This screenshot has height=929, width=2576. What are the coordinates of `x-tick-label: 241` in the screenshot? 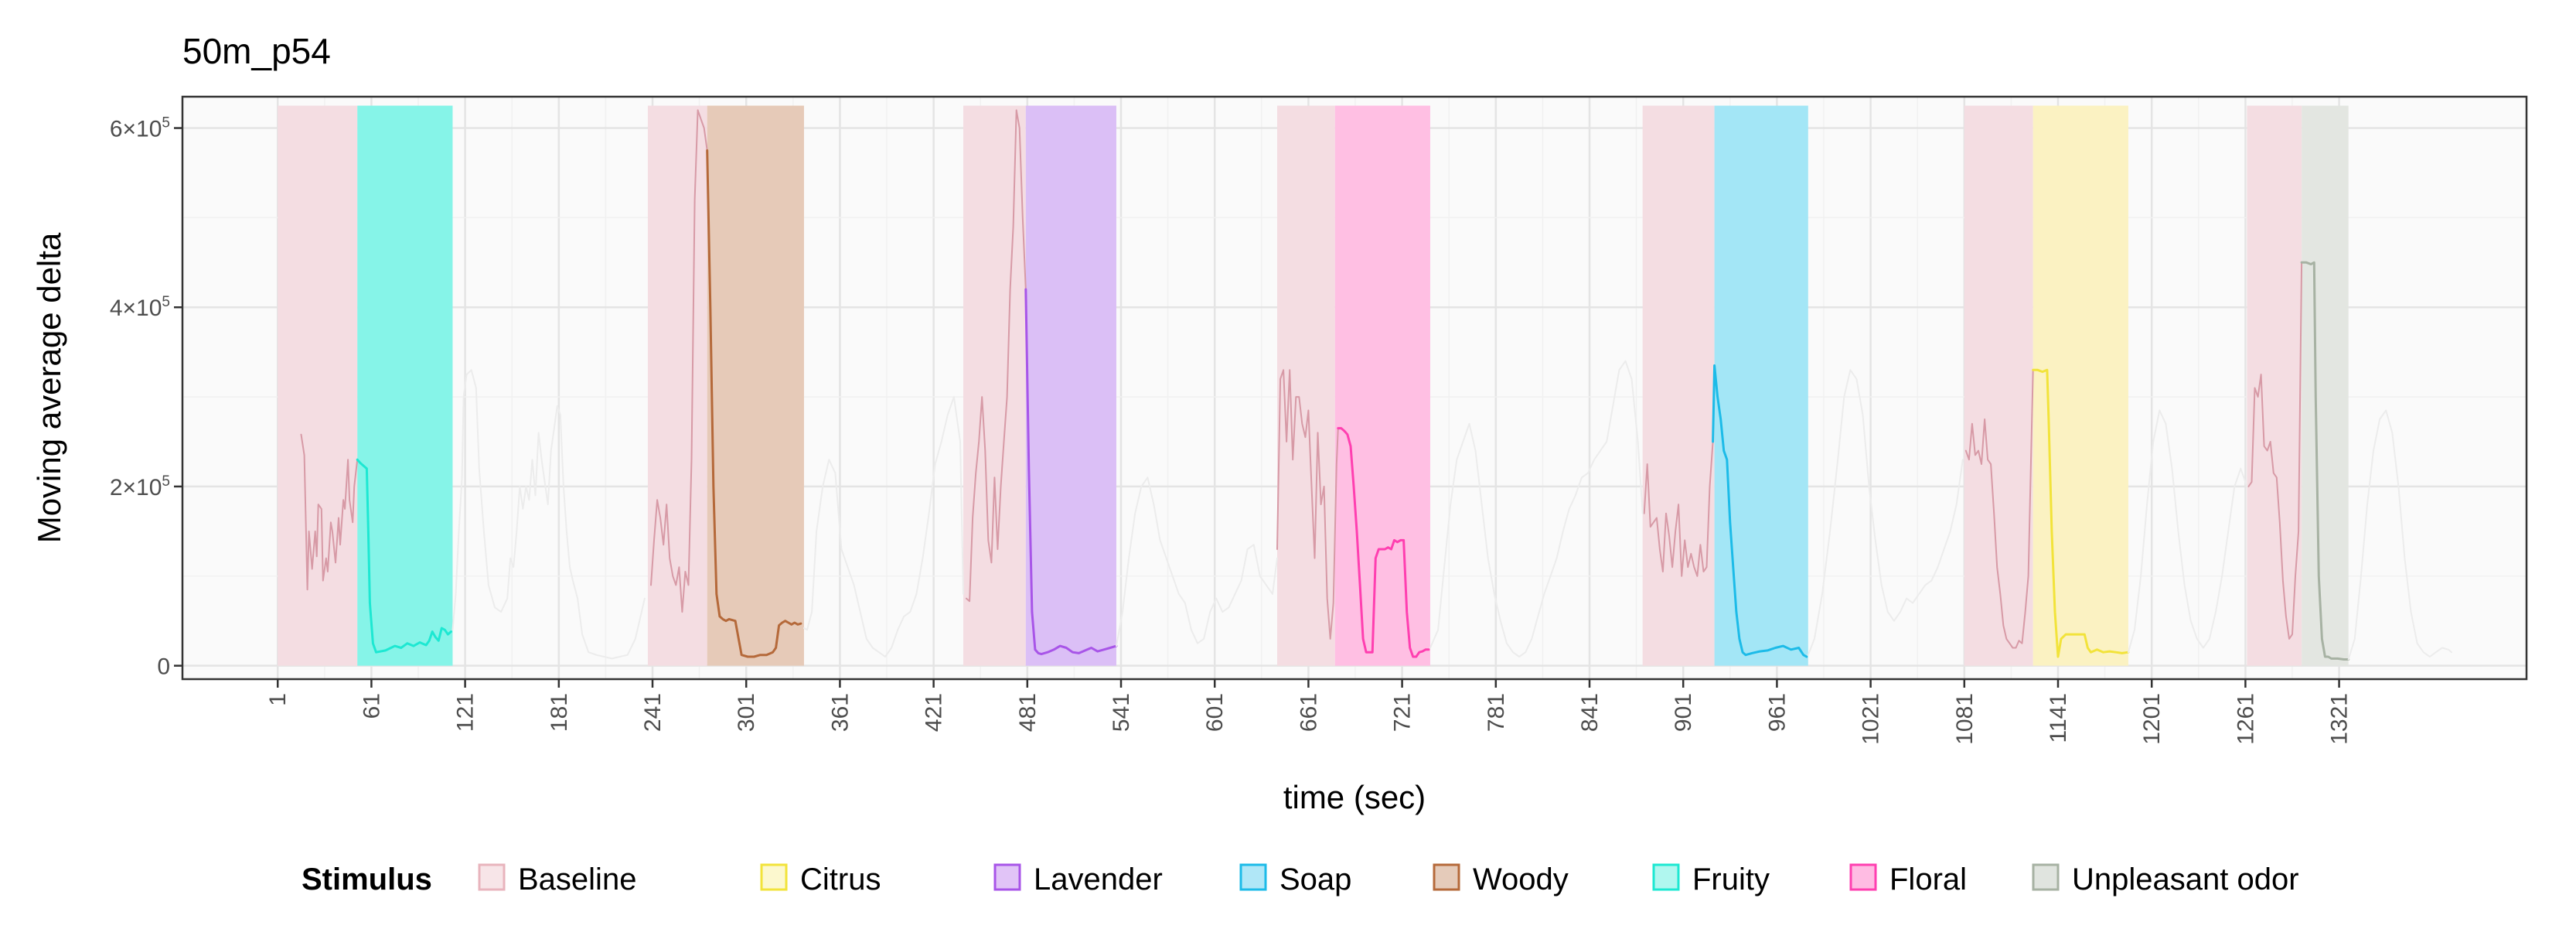 It's located at (653, 712).